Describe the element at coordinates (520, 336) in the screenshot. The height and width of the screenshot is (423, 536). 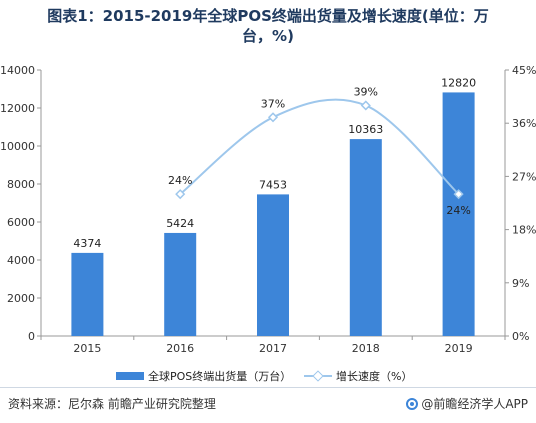
I see `y-right-tick-label: 0%` at that location.